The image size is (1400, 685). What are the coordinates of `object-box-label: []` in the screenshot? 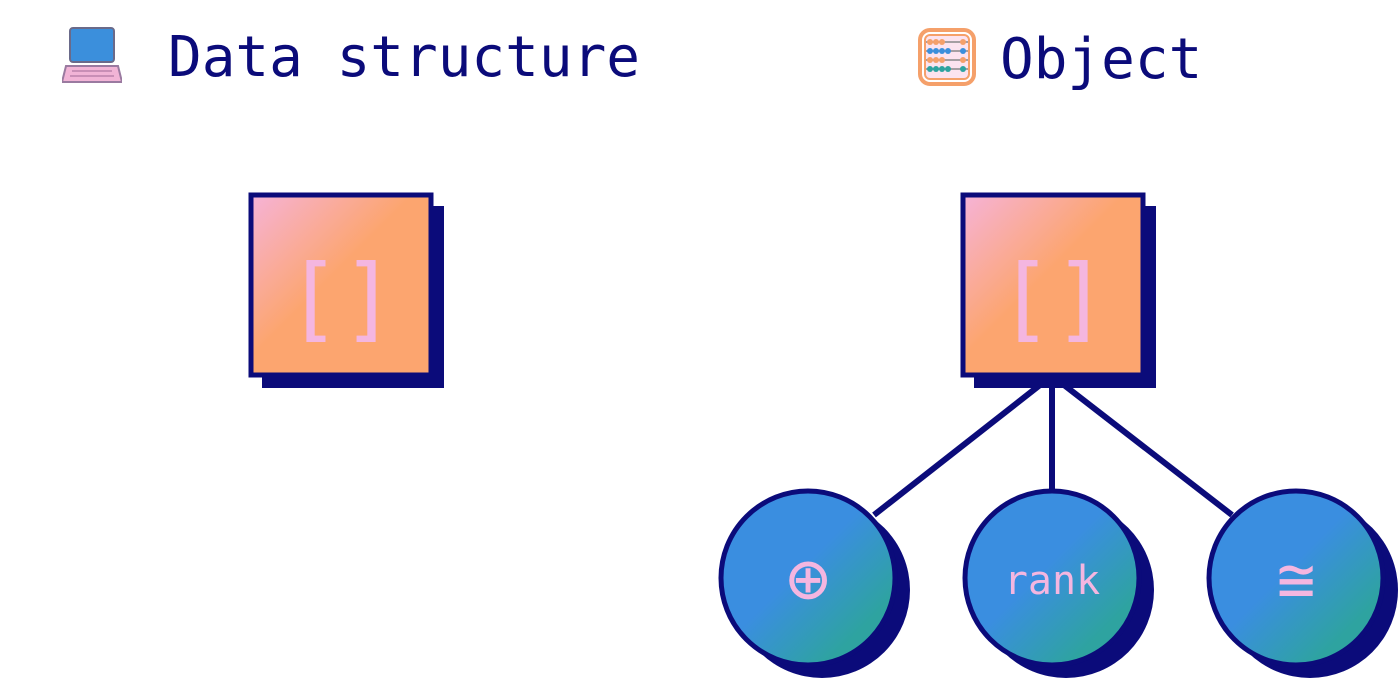 It's located at (1053, 298).